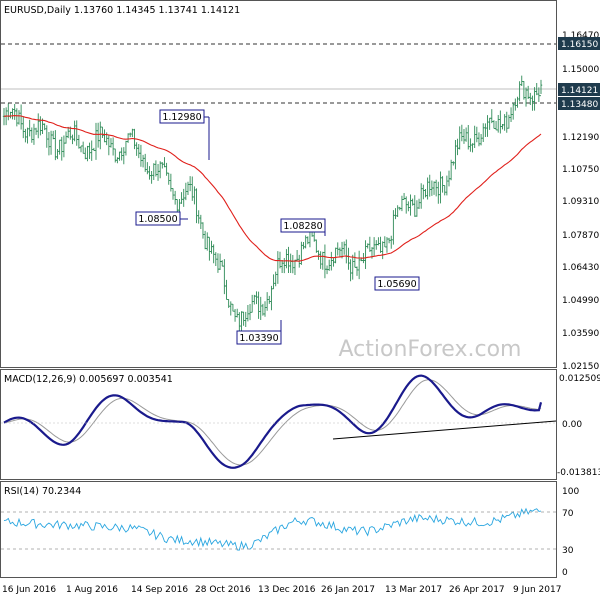  I want to click on axis-tag-label: 1.13480, so click(579, 105).